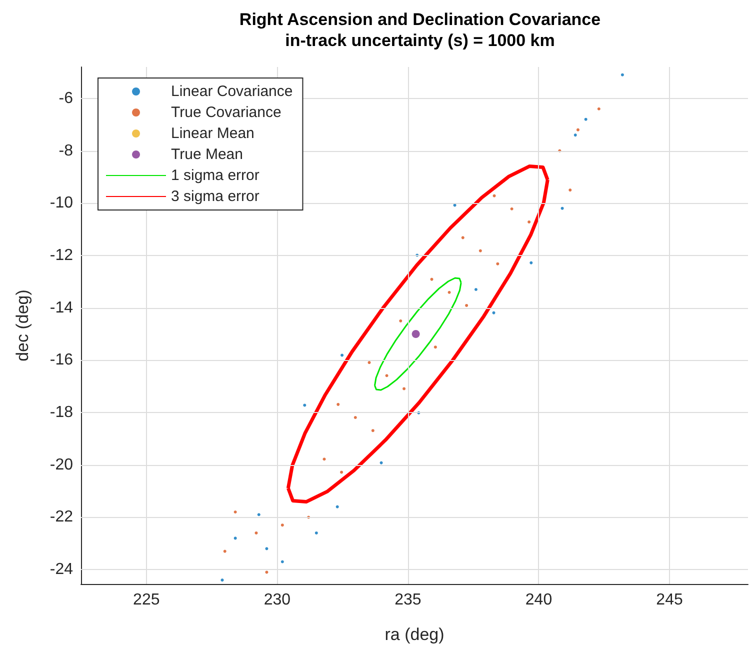  I want to click on x-tick-label: 235, so click(408, 600).